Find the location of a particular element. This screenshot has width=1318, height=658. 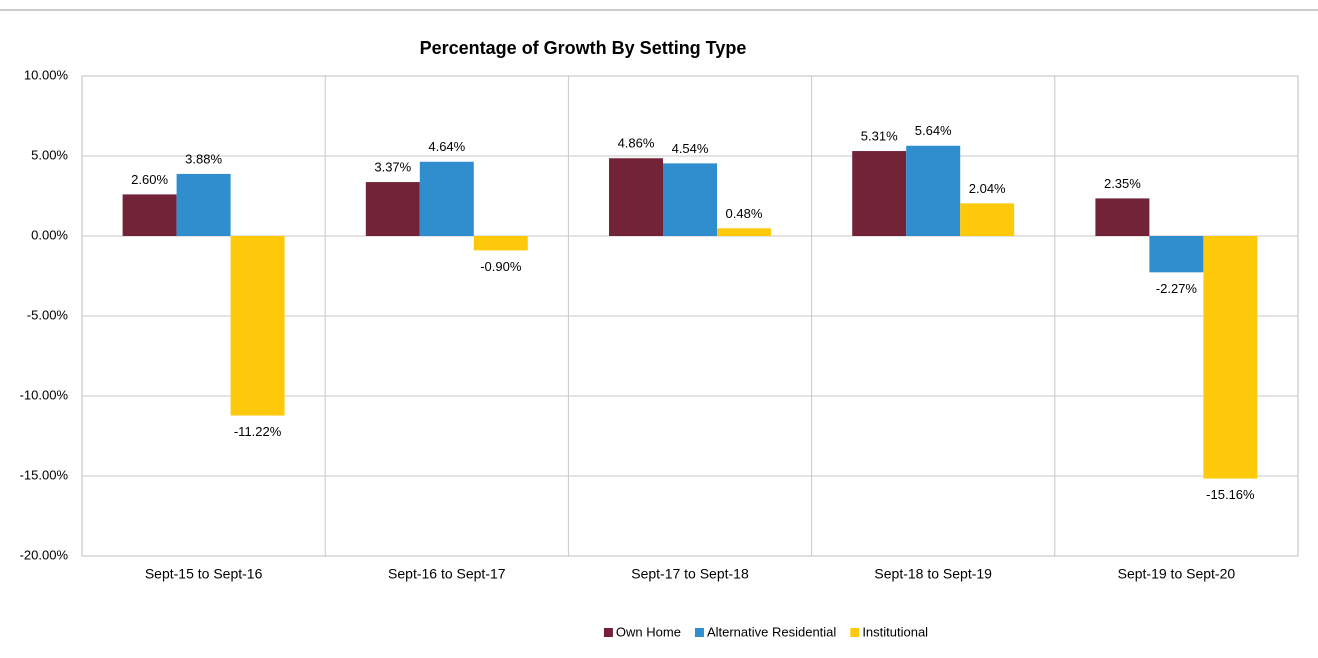

data-label: 4.86% is located at coordinates (636, 143).